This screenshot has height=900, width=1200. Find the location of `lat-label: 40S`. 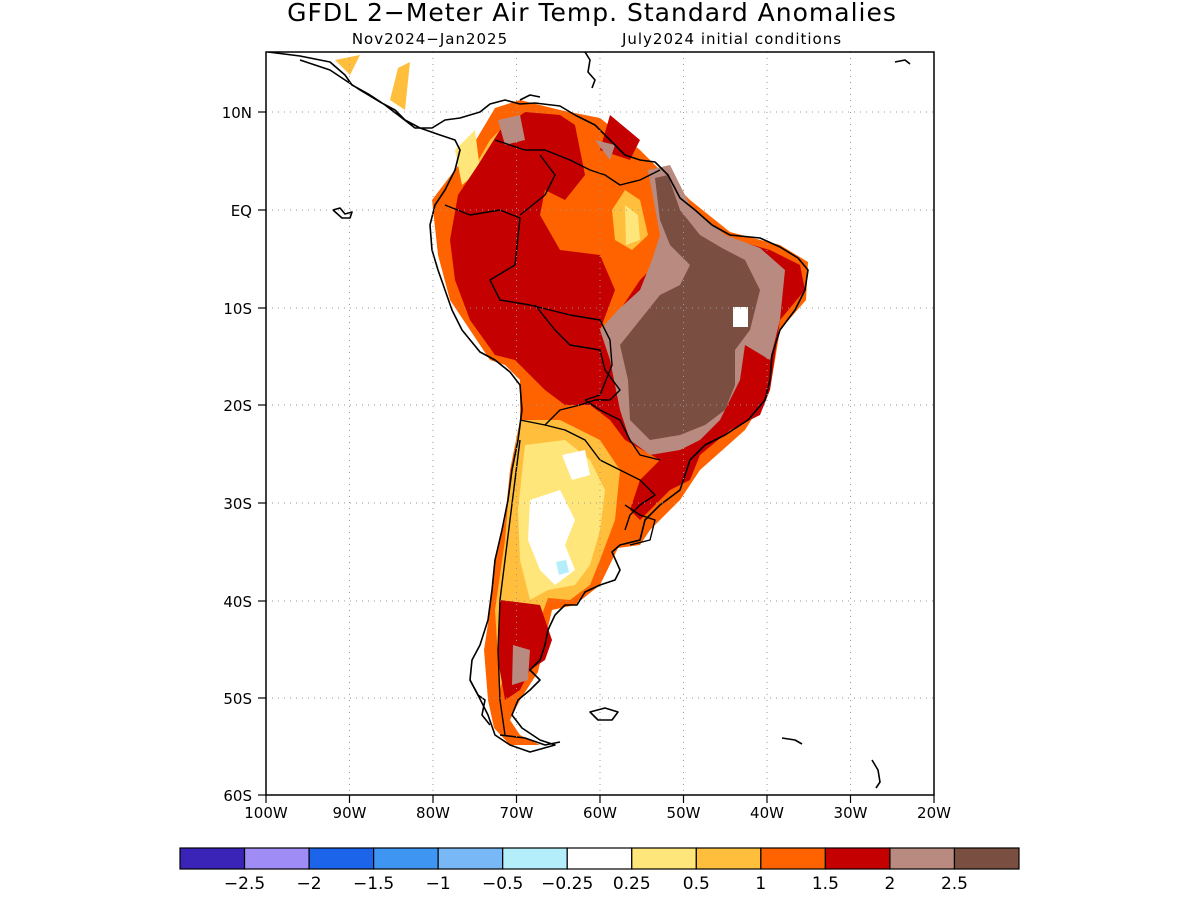

lat-label: 40S is located at coordinates (237, 602).